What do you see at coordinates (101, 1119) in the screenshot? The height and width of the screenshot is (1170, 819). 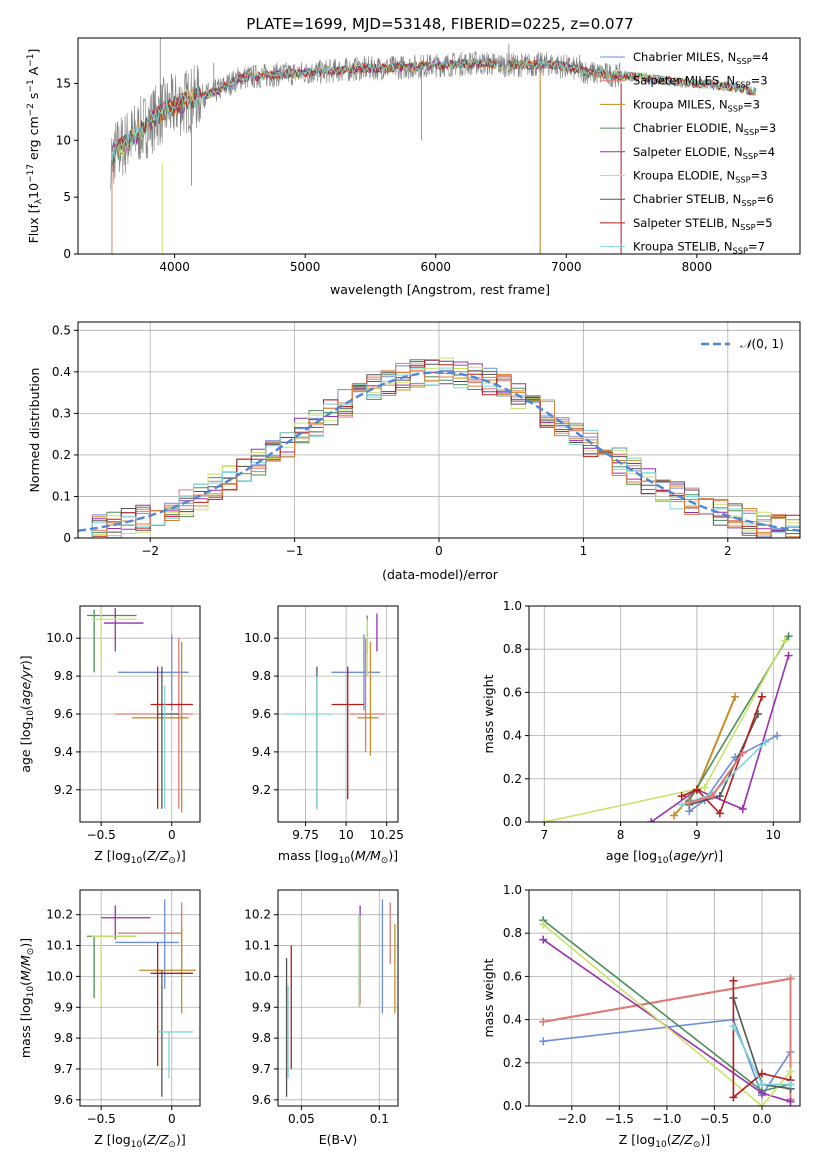 I see `x-tick-label: −0.5` at bounding box center [101, 1119].